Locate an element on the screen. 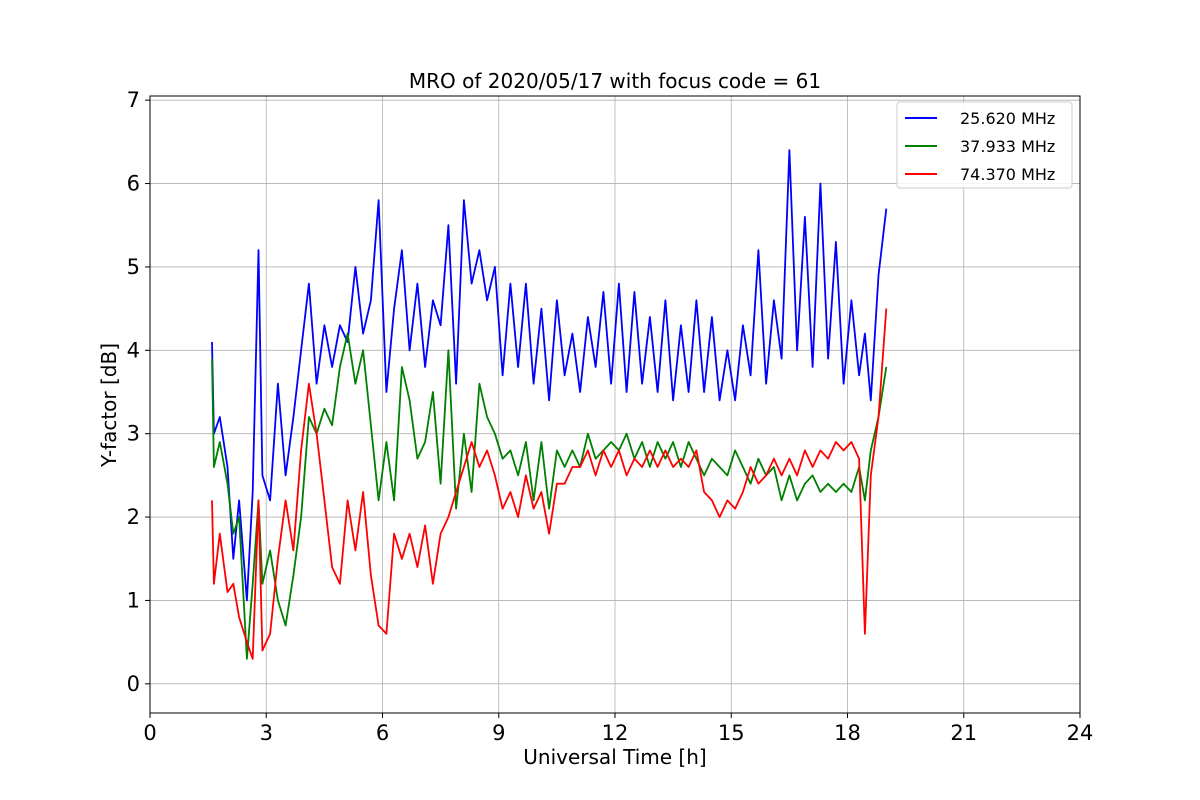  legend-label-37mhz: 37.933 MHz is located at coordinates (1007, 146).